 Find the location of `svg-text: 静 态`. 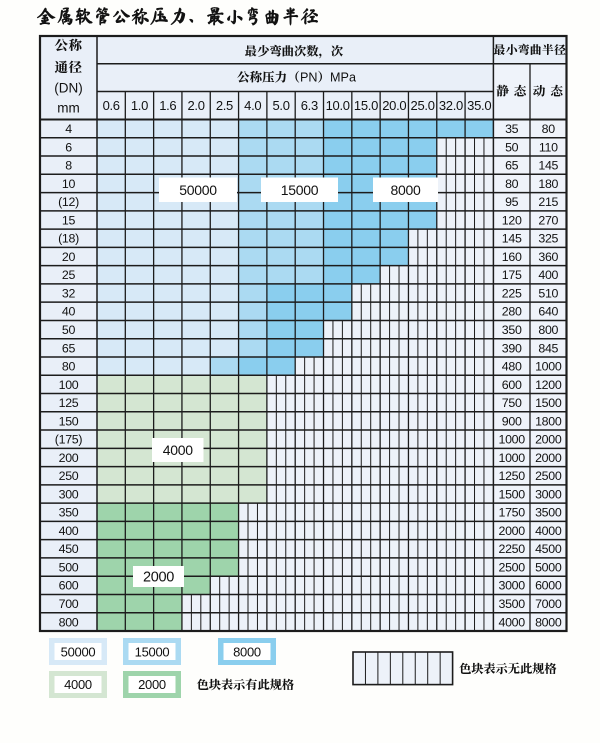

svg-text: 静 态 is located at coordinates (511, 91).